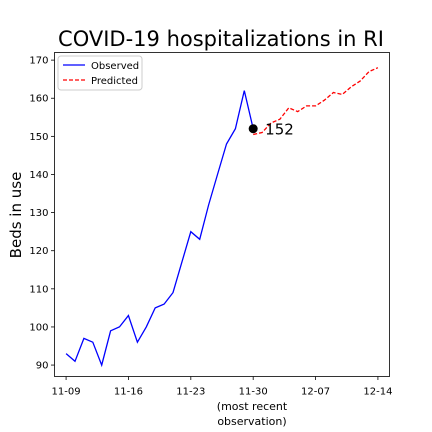 The width and height of the screenshot is (432, 432). I want to click on y-axis-label: Beds in use, so click(16, 215).